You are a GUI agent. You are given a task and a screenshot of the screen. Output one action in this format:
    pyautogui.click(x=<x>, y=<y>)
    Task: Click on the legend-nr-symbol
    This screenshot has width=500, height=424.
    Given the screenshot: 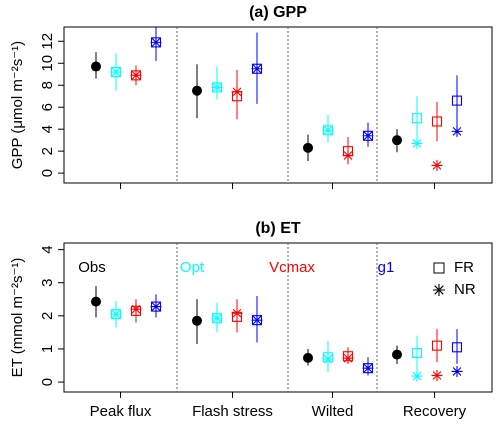 What is the action you would take?
    pyautogui.click(x=439, y=290)
    